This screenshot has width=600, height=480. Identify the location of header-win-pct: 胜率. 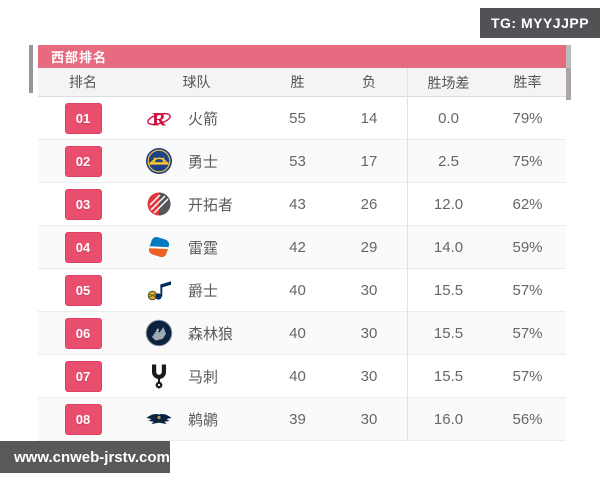
(527, 82).